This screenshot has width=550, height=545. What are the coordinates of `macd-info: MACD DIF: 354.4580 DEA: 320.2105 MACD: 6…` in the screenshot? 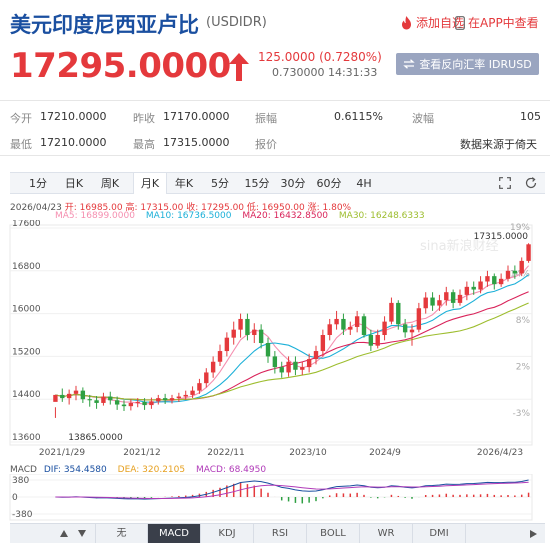 It's located at (138, 470).